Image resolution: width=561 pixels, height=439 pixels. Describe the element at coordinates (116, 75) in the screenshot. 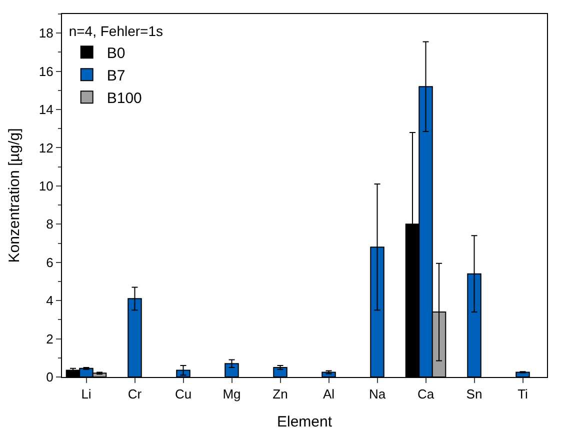

I see `legend-label: B7` at that location.